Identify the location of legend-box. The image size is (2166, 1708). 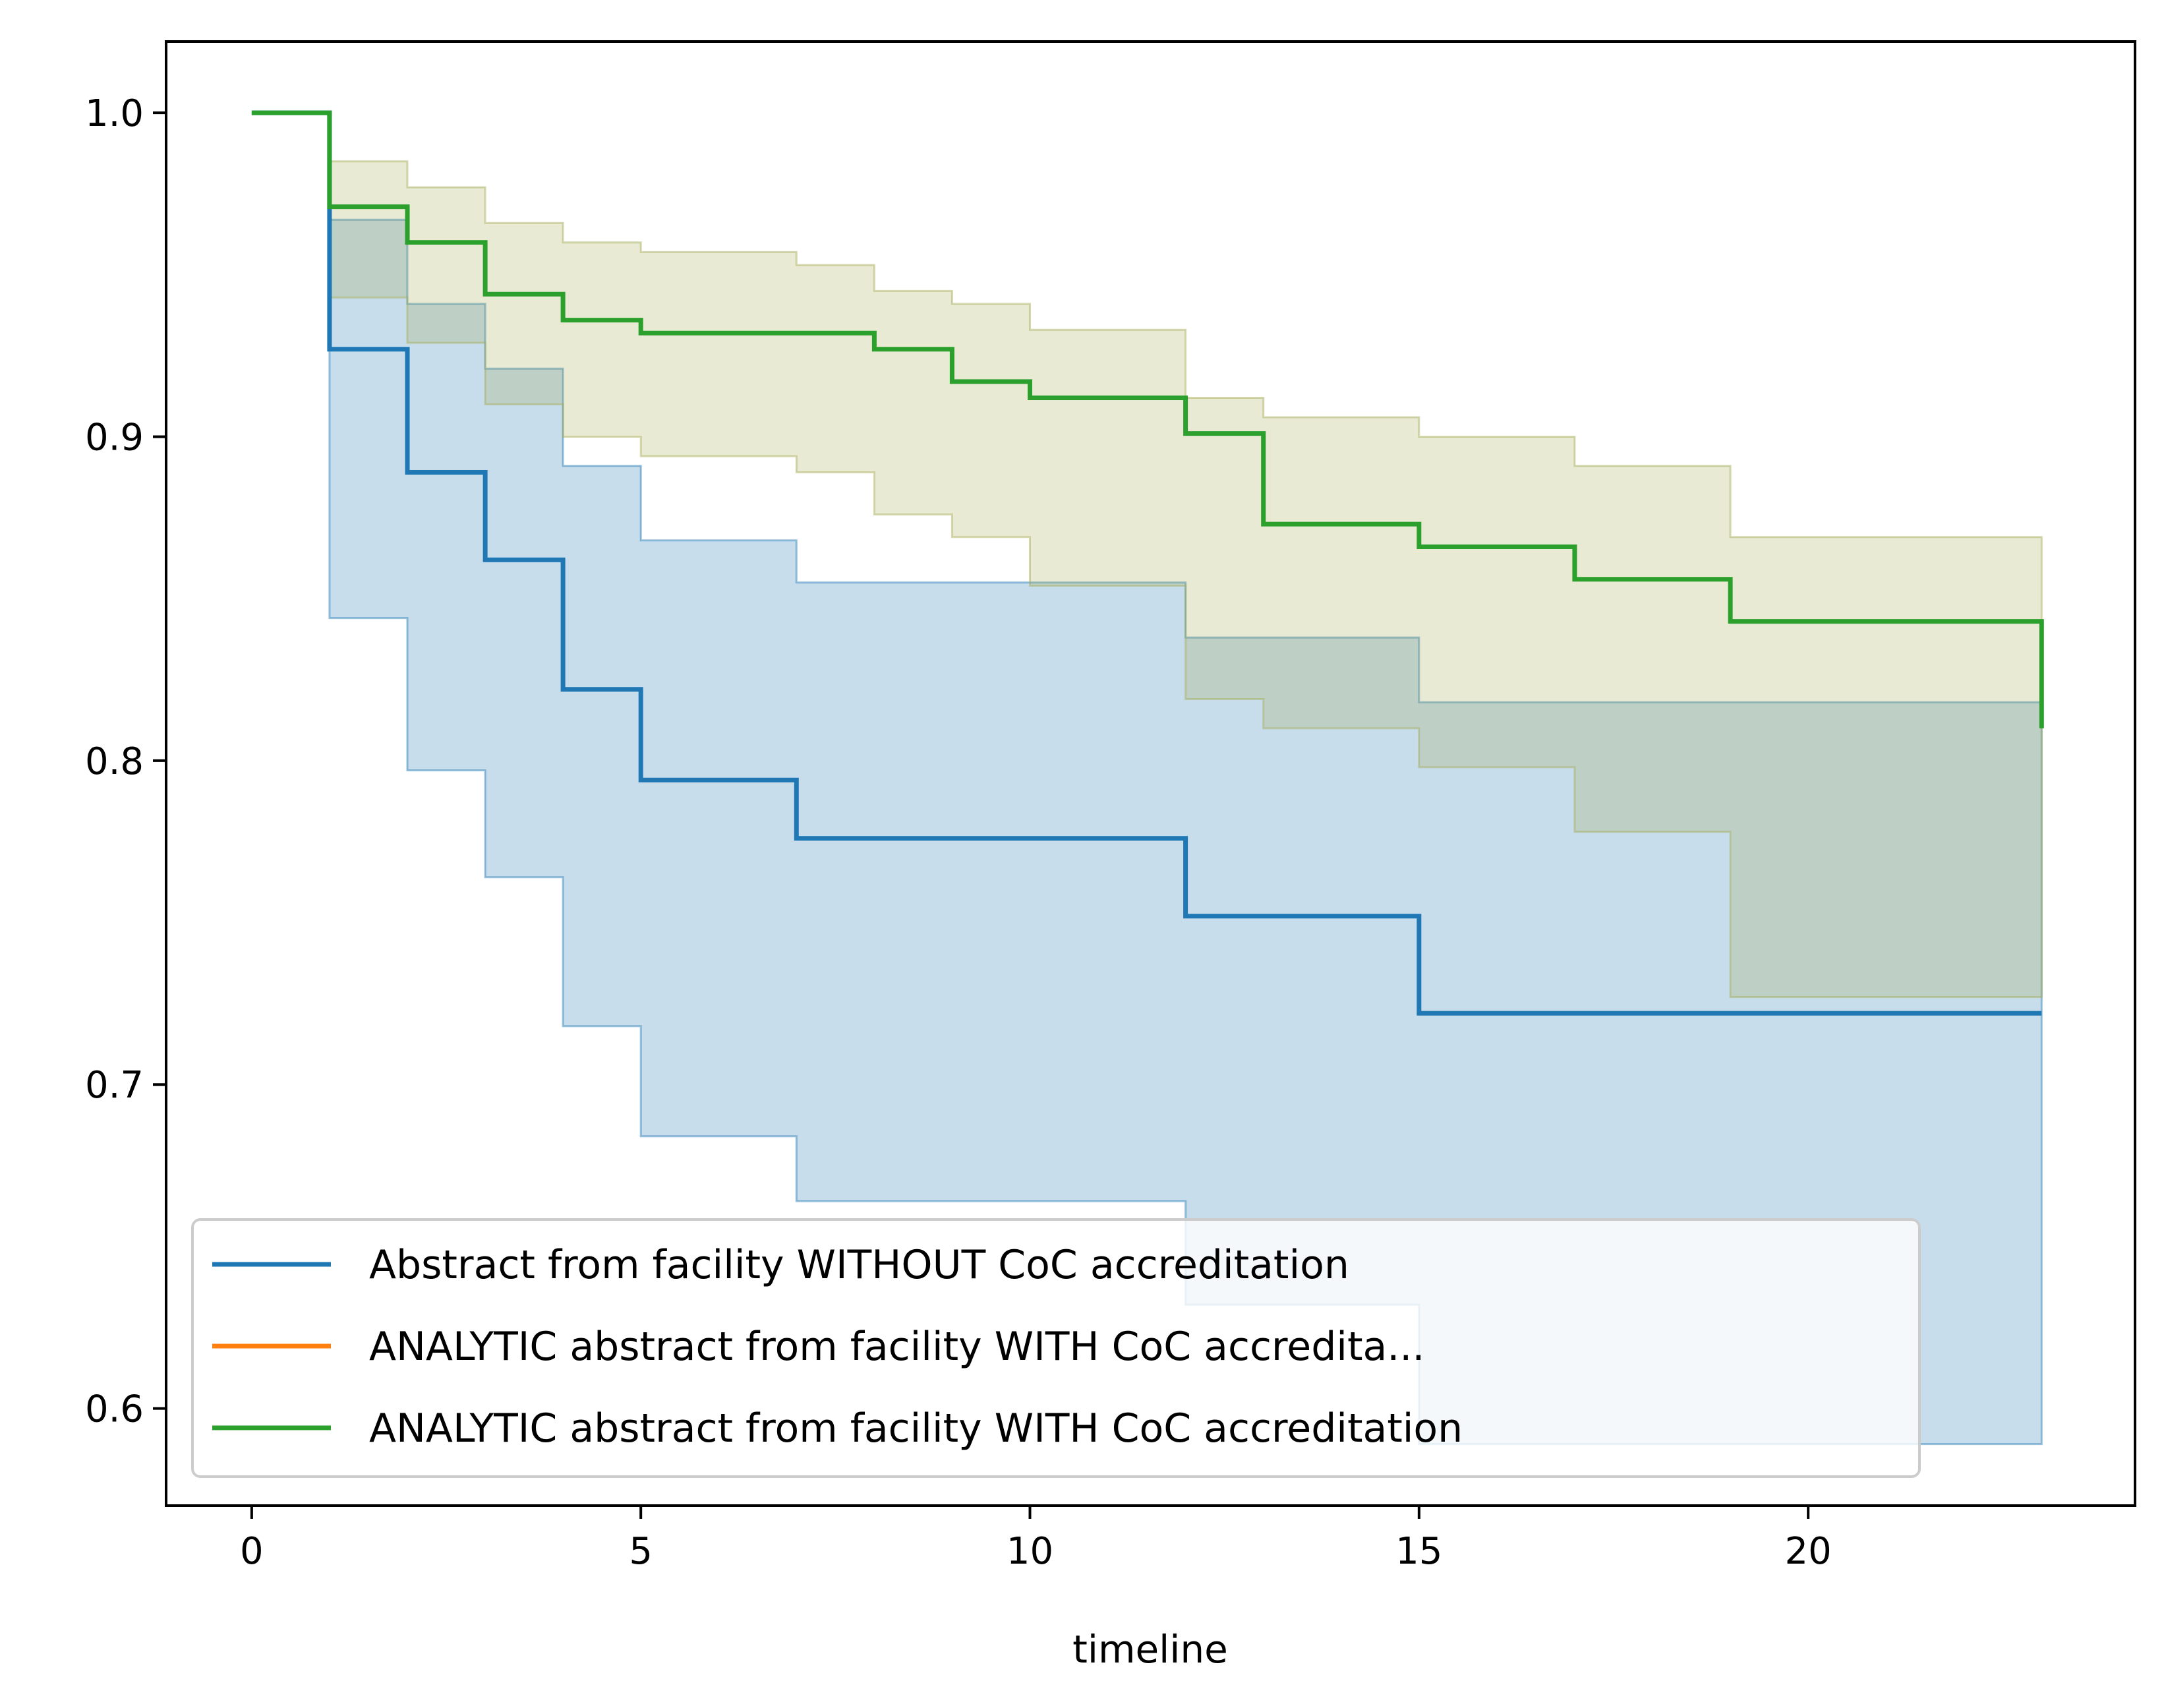
(1056, 1348).